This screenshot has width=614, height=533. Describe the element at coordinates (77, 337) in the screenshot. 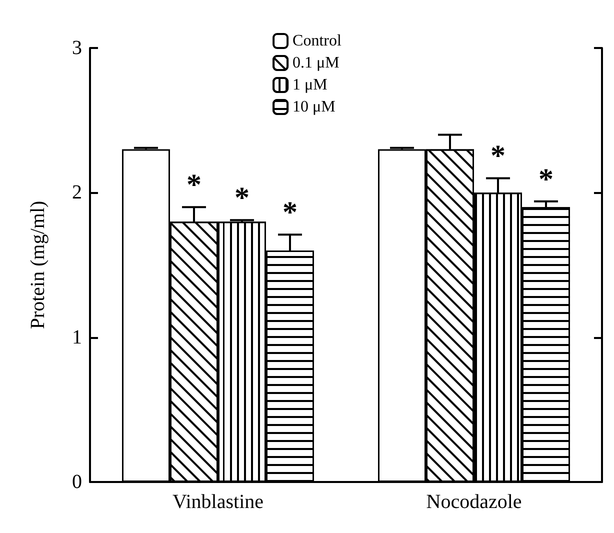

I see `y-tick-label: 1` at that location.